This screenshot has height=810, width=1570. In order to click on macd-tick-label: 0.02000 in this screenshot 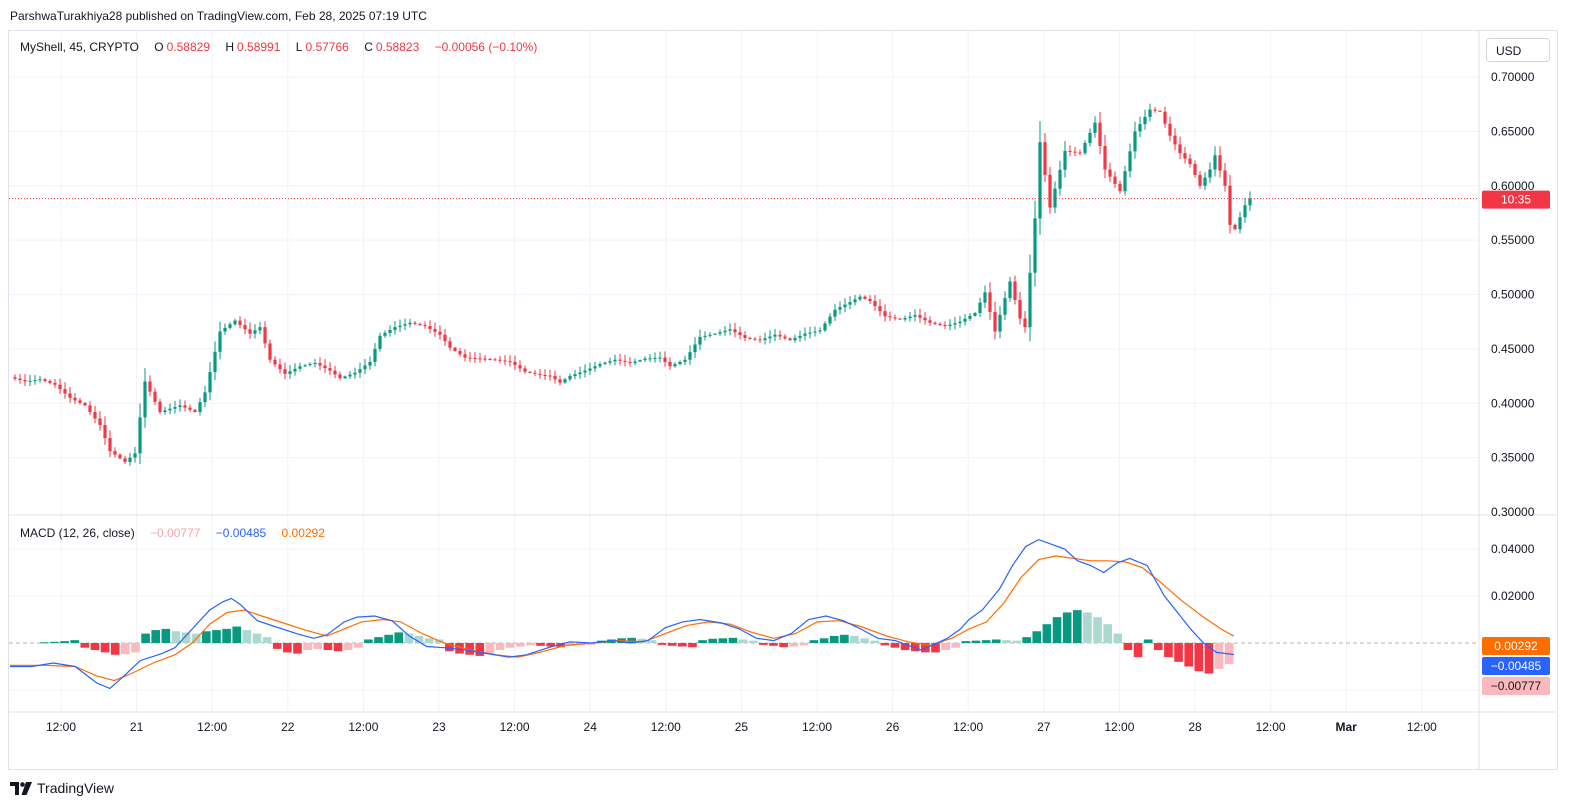, I will do `click(1513, 596)`.